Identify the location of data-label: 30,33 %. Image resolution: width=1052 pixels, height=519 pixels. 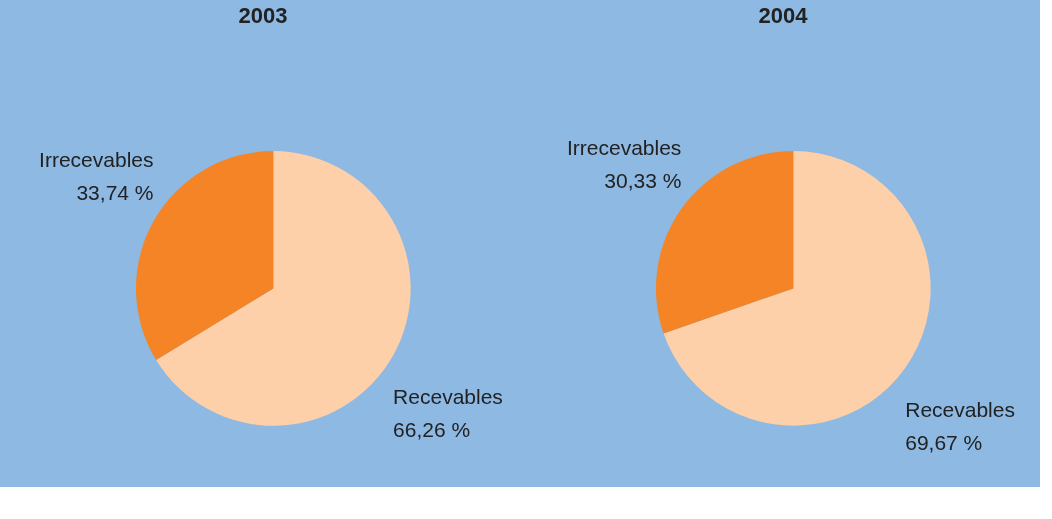
(643, 180).